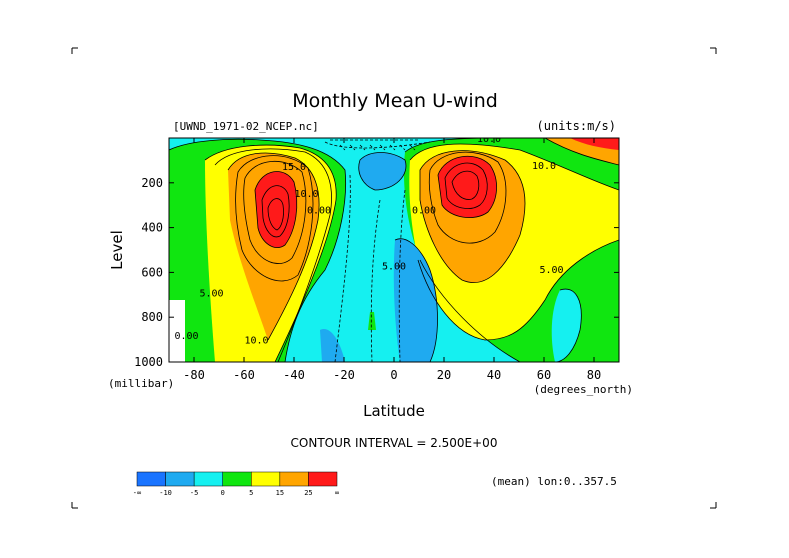 The height and width of the screenshot is (558, 789). Describe the element at coordinates (152, 228) in the screenshot. I see `y-tick-label: 400` at that location.